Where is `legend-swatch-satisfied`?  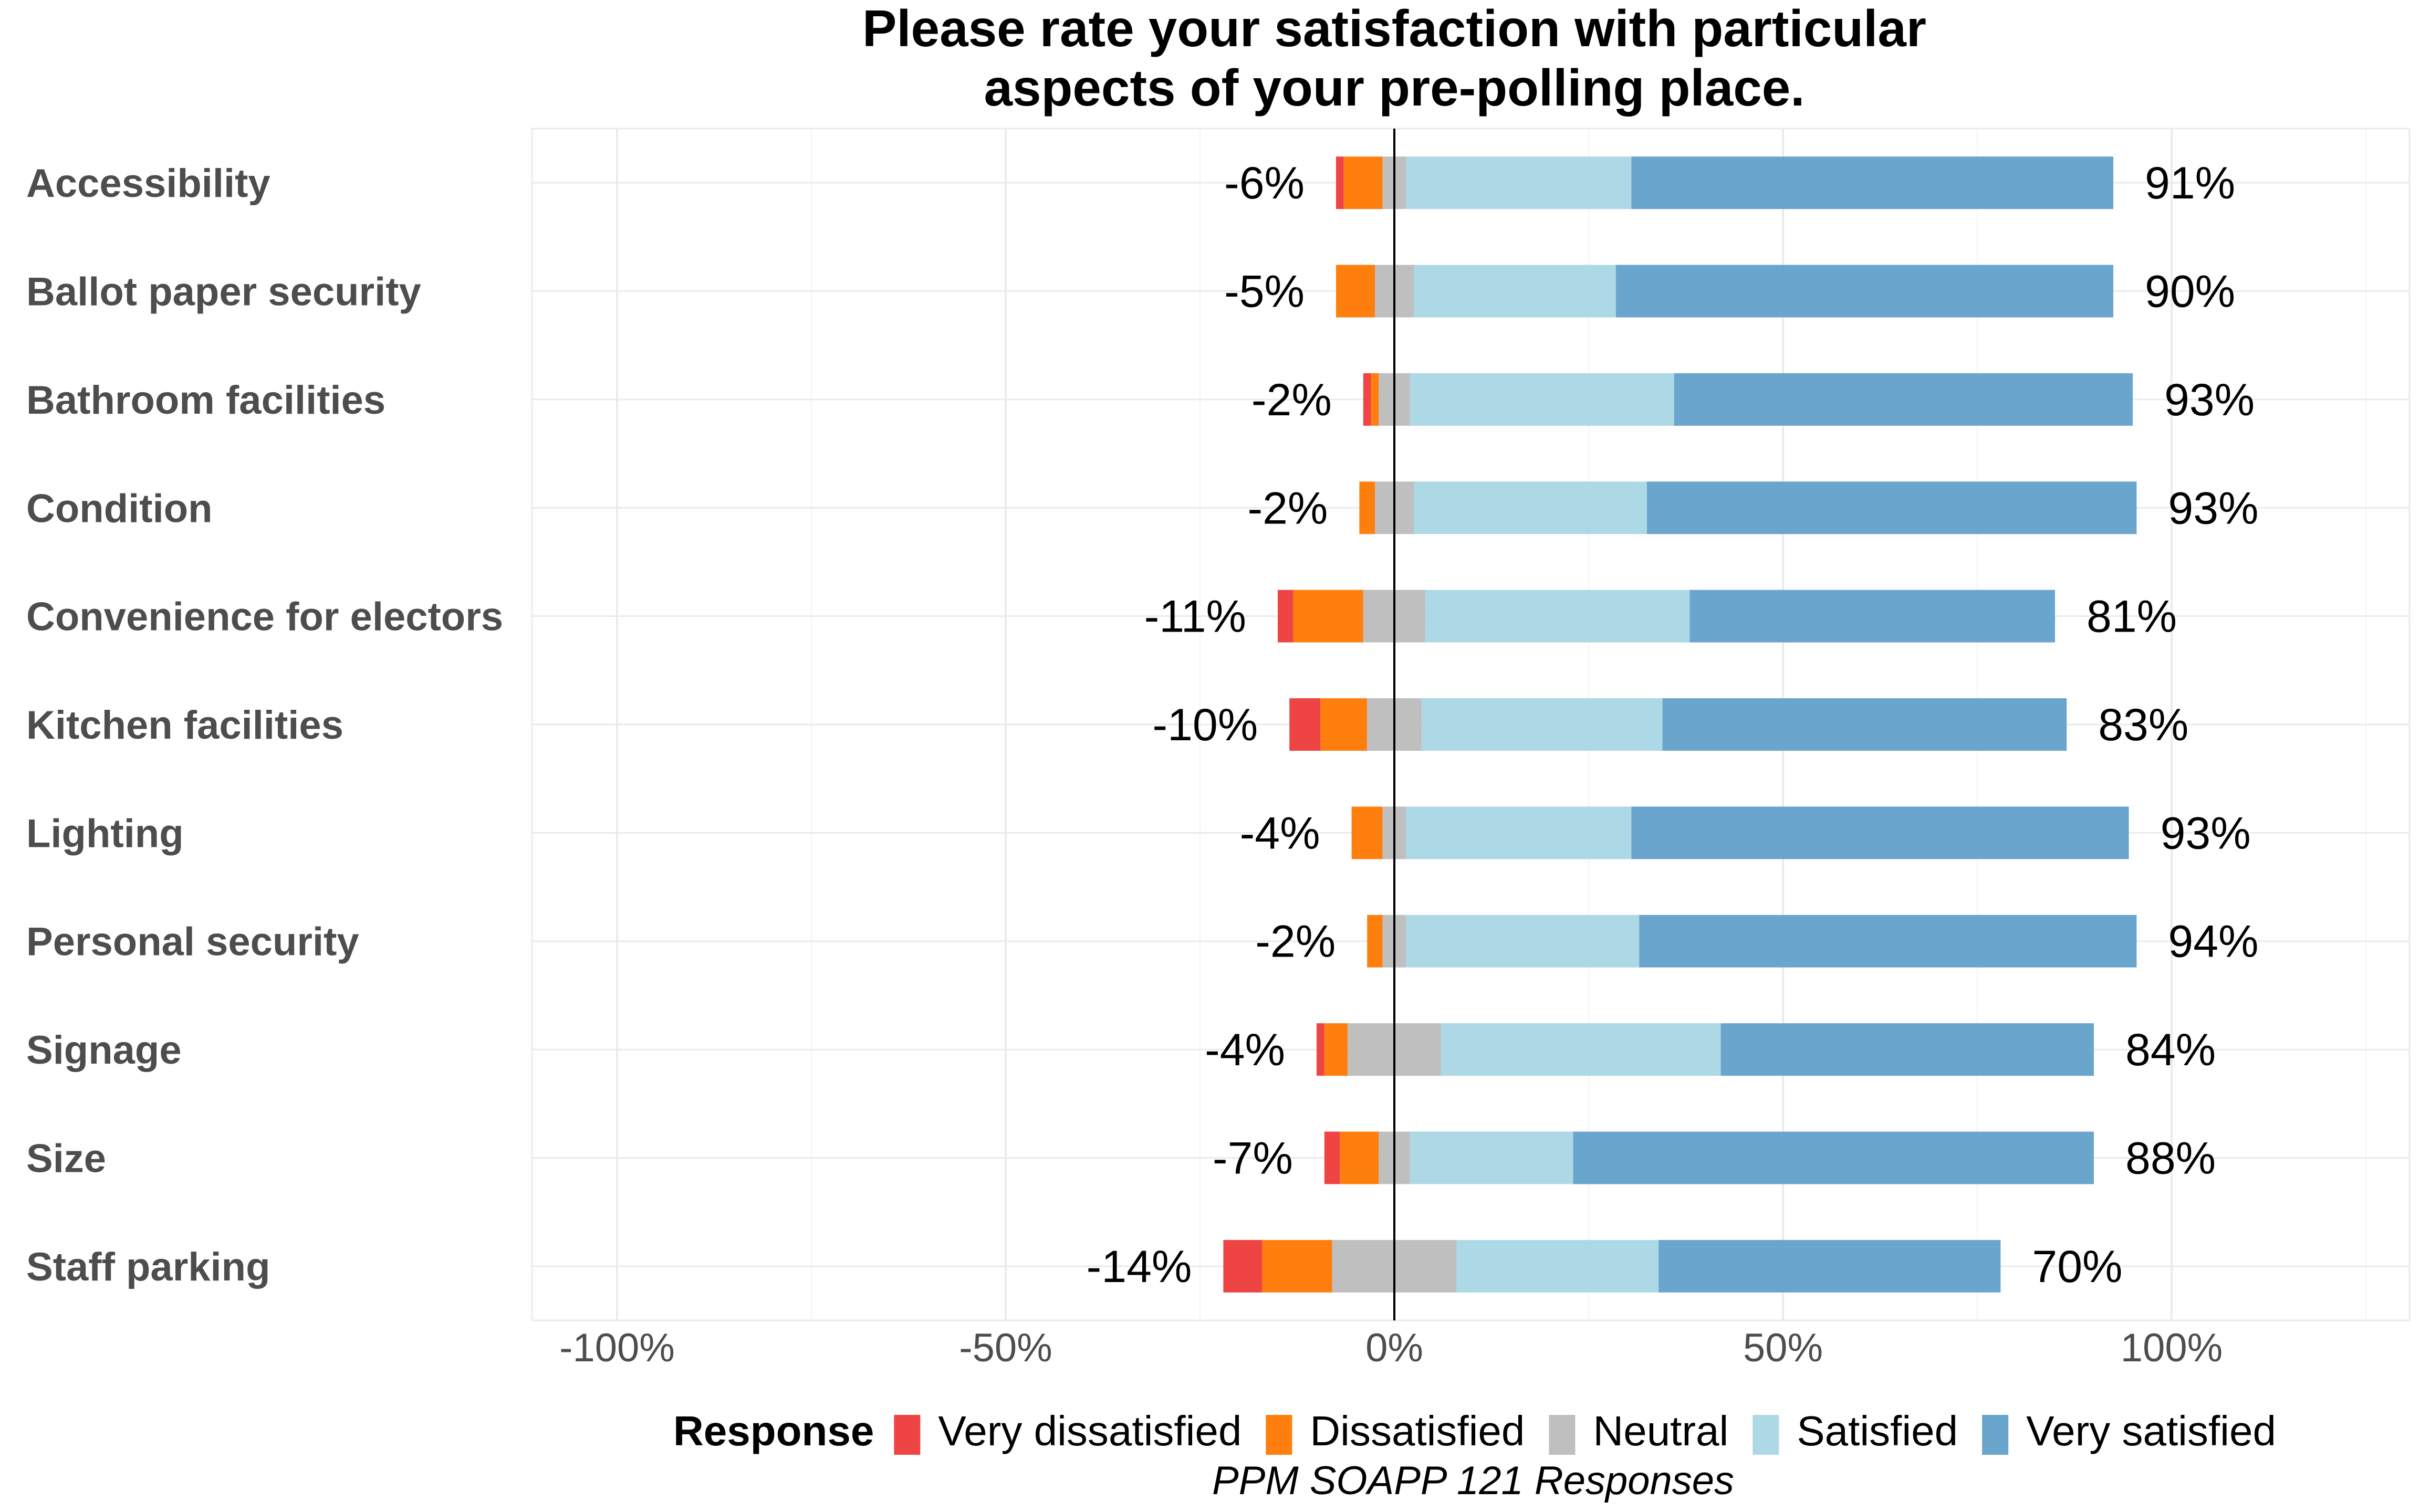 legend-swatch-satisfied is located at coordinates (1766, 1435).